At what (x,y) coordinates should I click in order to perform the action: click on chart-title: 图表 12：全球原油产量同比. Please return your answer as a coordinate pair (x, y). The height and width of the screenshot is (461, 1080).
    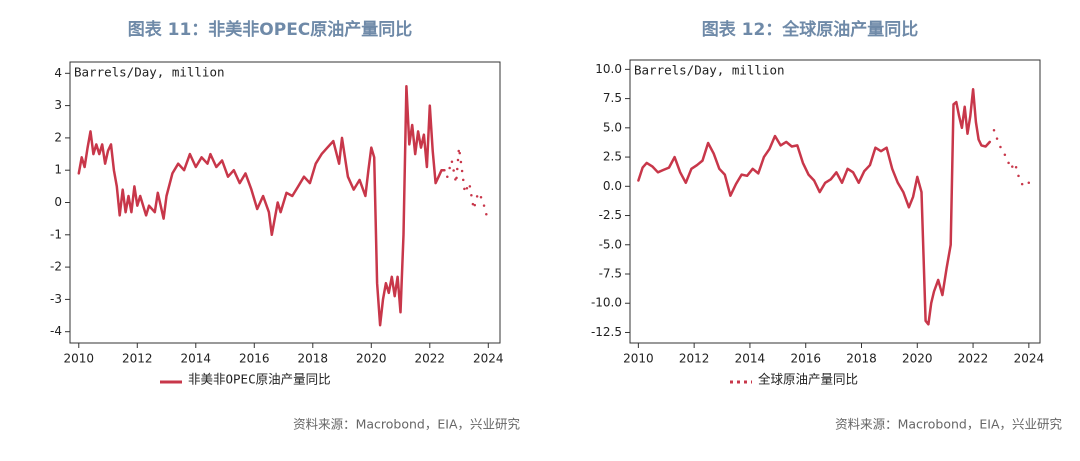
    Looking at the image, I should click on (810, 29).